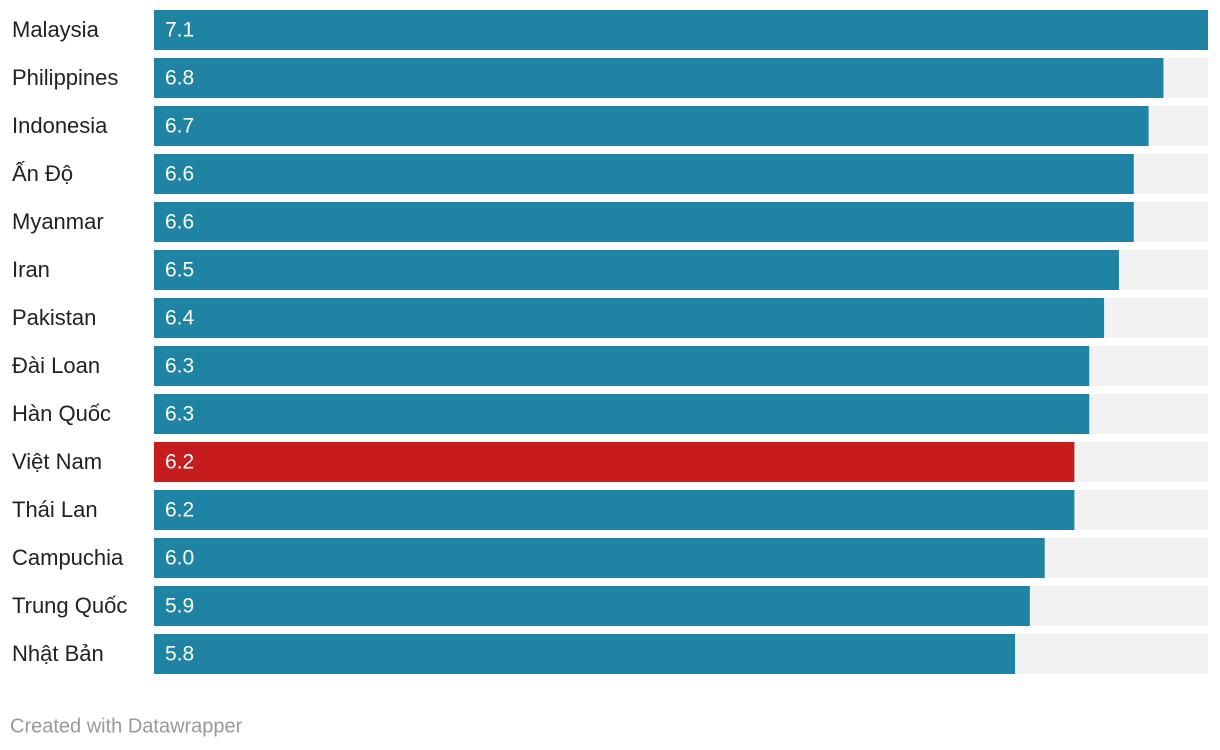 The height and width of the screenshot is (750, 1220). What do you see at coordinates (42, 173) in the screenshot?
I see `category-label: Ấn Độ` at bounding box center [42, 173].